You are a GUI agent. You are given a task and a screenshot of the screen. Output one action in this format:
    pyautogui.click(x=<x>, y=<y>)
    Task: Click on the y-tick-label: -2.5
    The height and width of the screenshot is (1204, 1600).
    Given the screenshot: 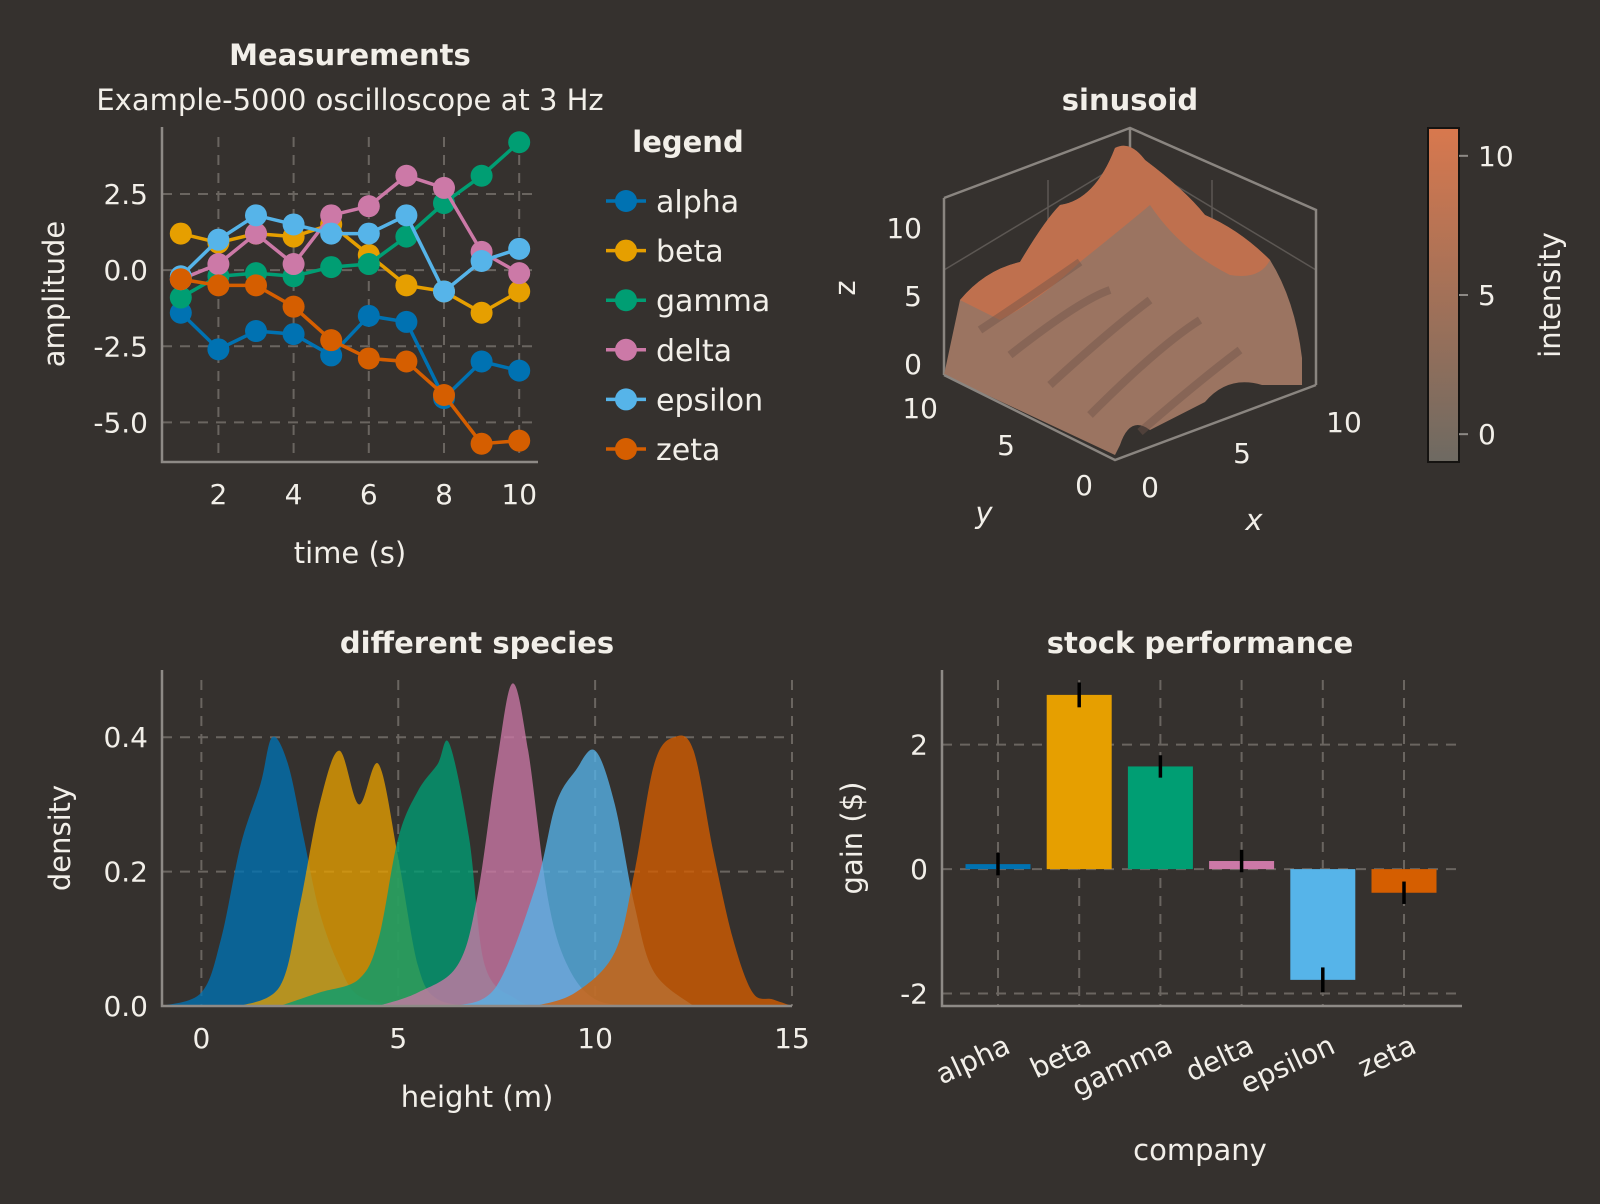 What is the action you would take?
    pyautogui.click(x=120, y=346)
    